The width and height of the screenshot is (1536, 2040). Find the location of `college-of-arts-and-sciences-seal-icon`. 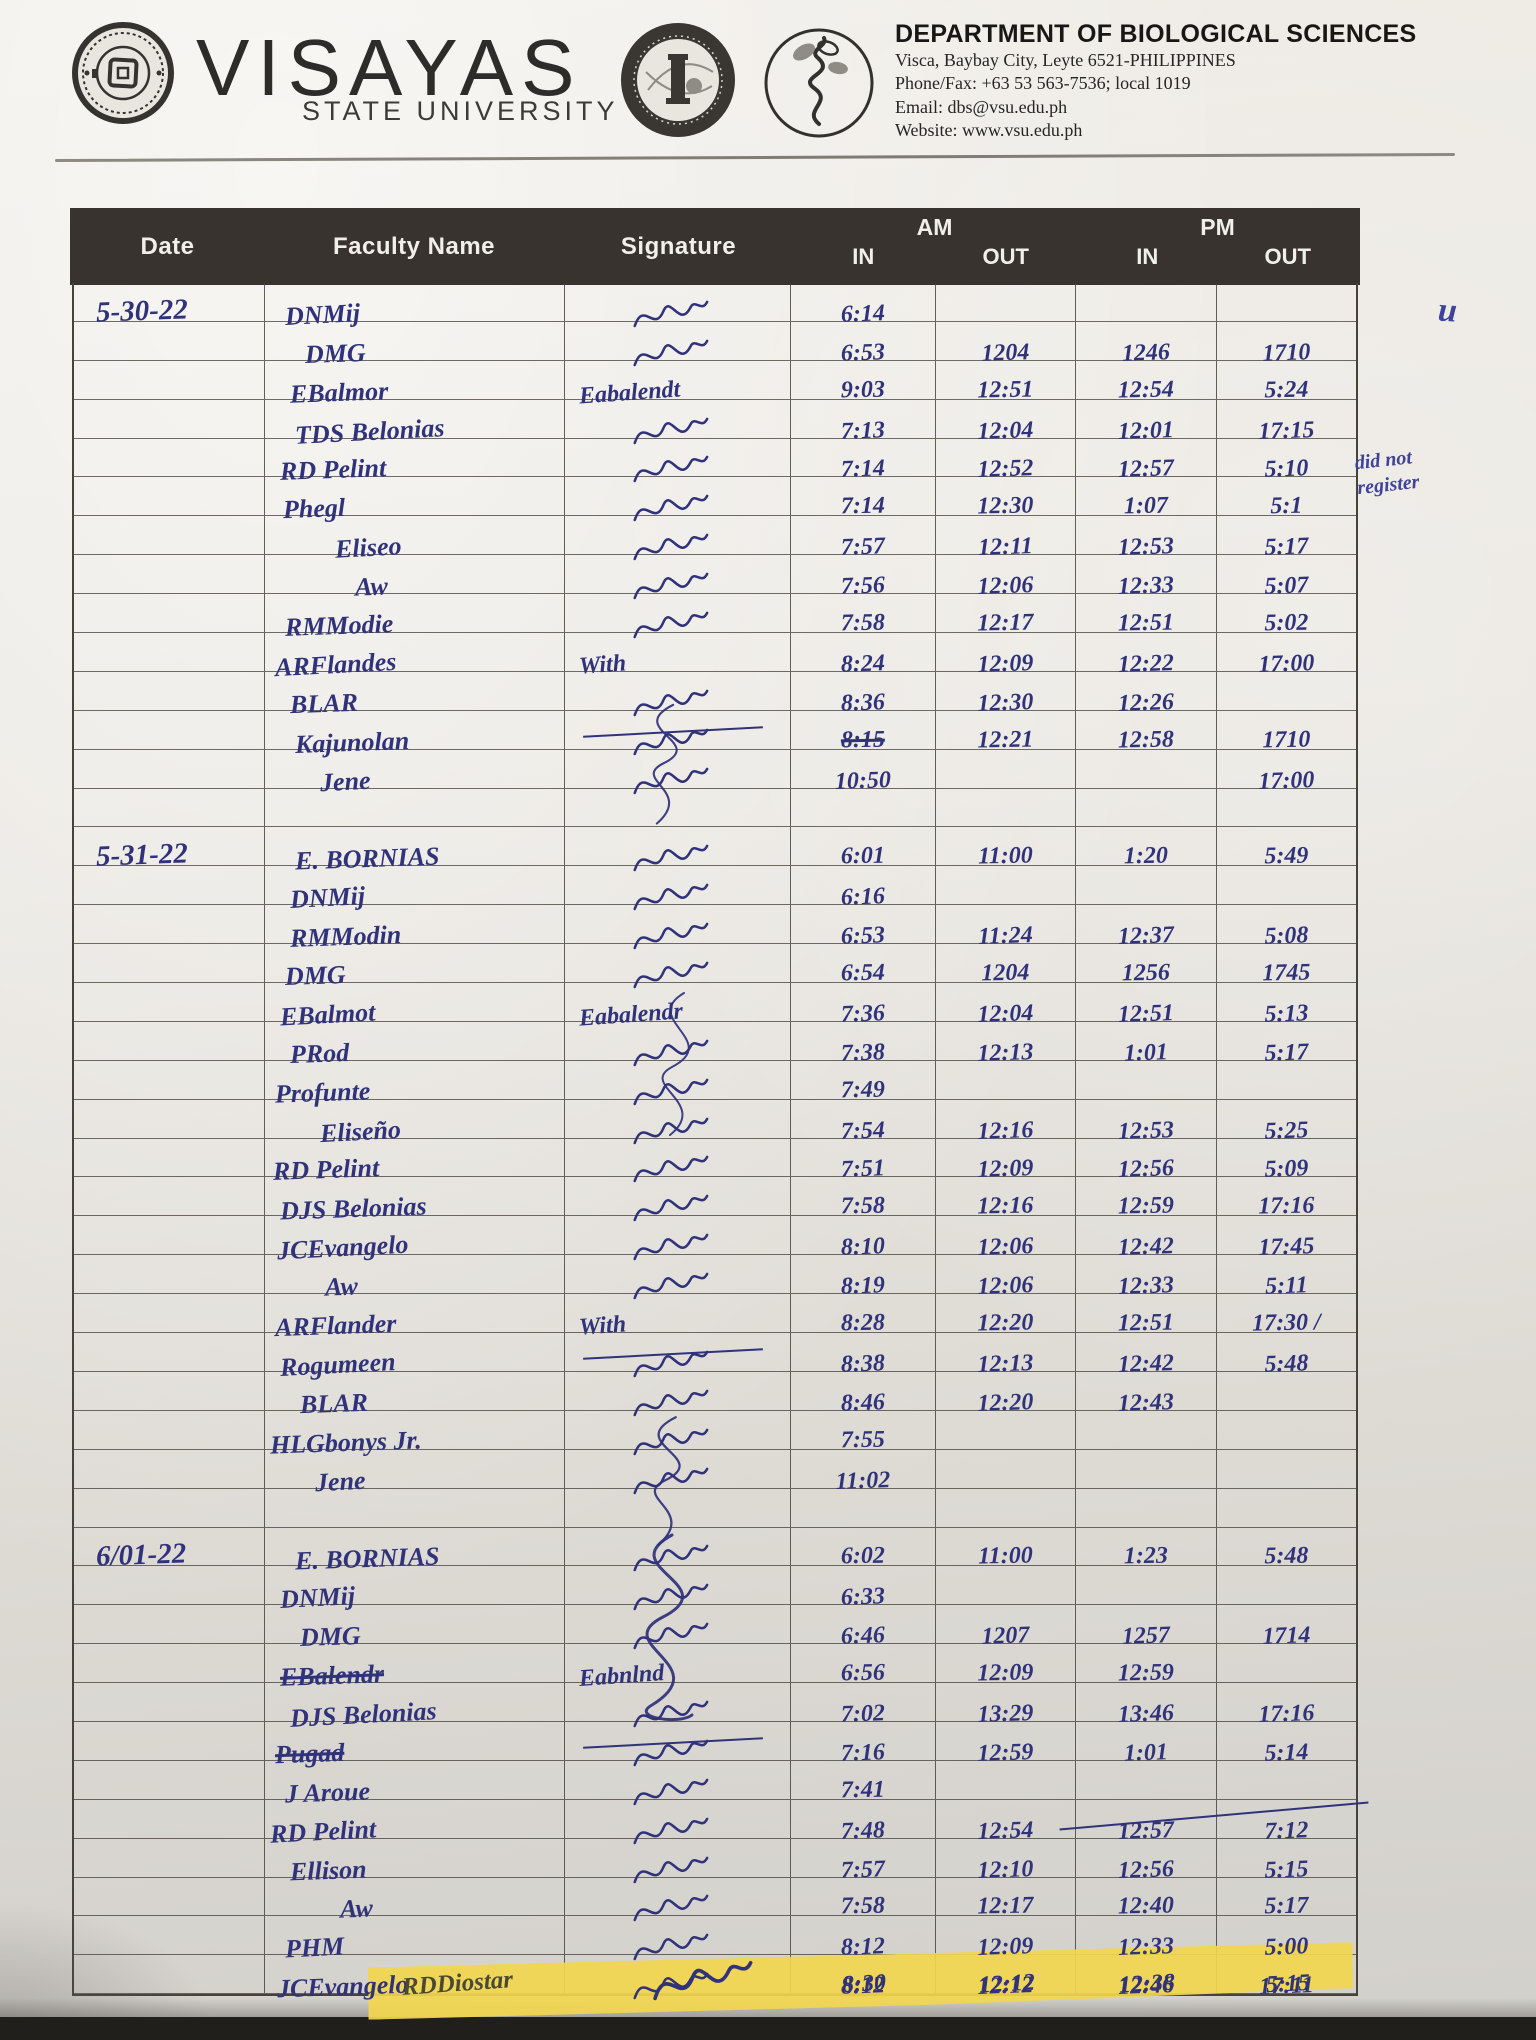

college-of-arts-and-sciences-seal-icon is located at coordinates (678, 80).